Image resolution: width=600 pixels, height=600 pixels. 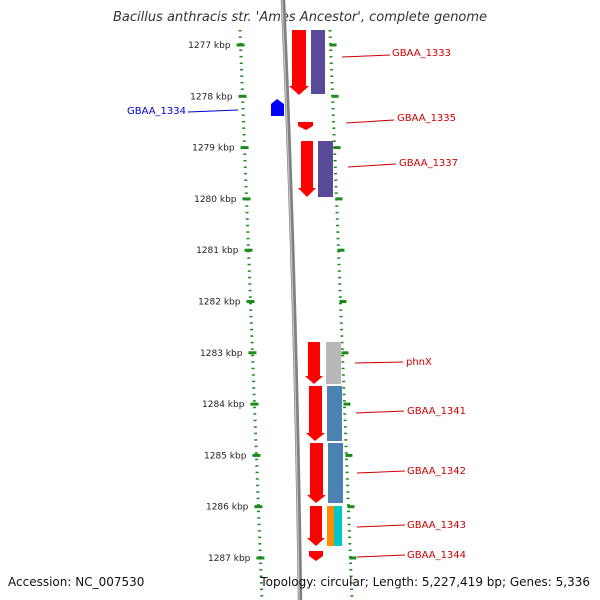 I want to click on gene-phnx-arrow, so click(x=314, y=363).